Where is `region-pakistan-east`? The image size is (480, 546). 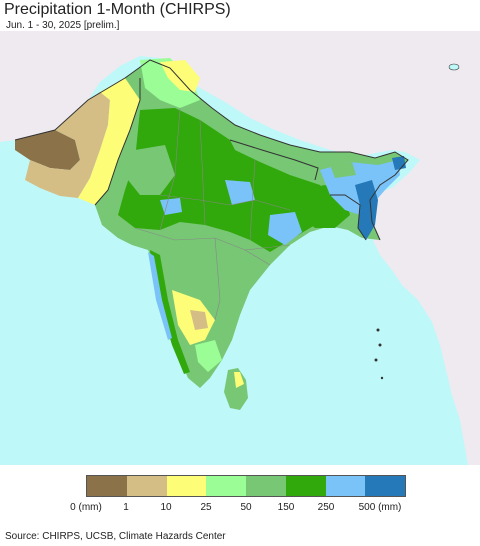 region-pakistan-east is located at coordinates (109, 141).